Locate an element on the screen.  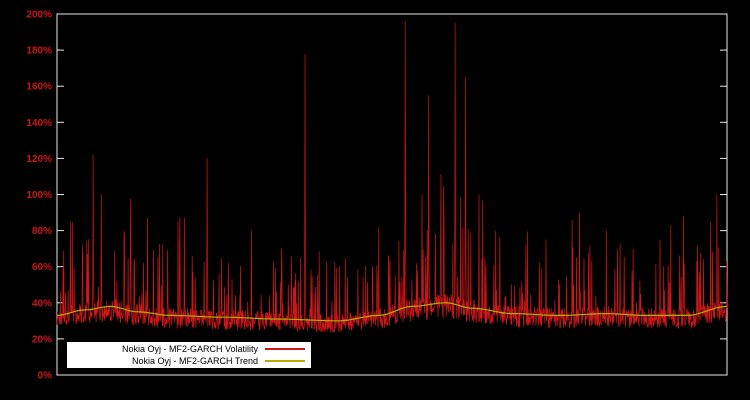
volatility-line-swatch is located at coordinates (285, 349).